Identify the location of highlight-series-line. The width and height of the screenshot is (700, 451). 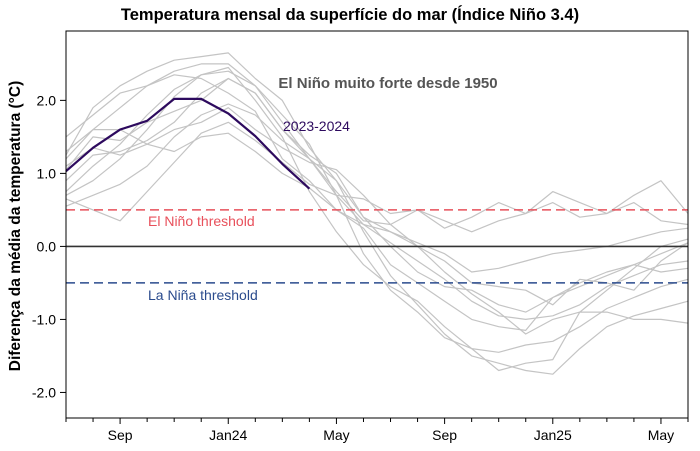
(188, 143).